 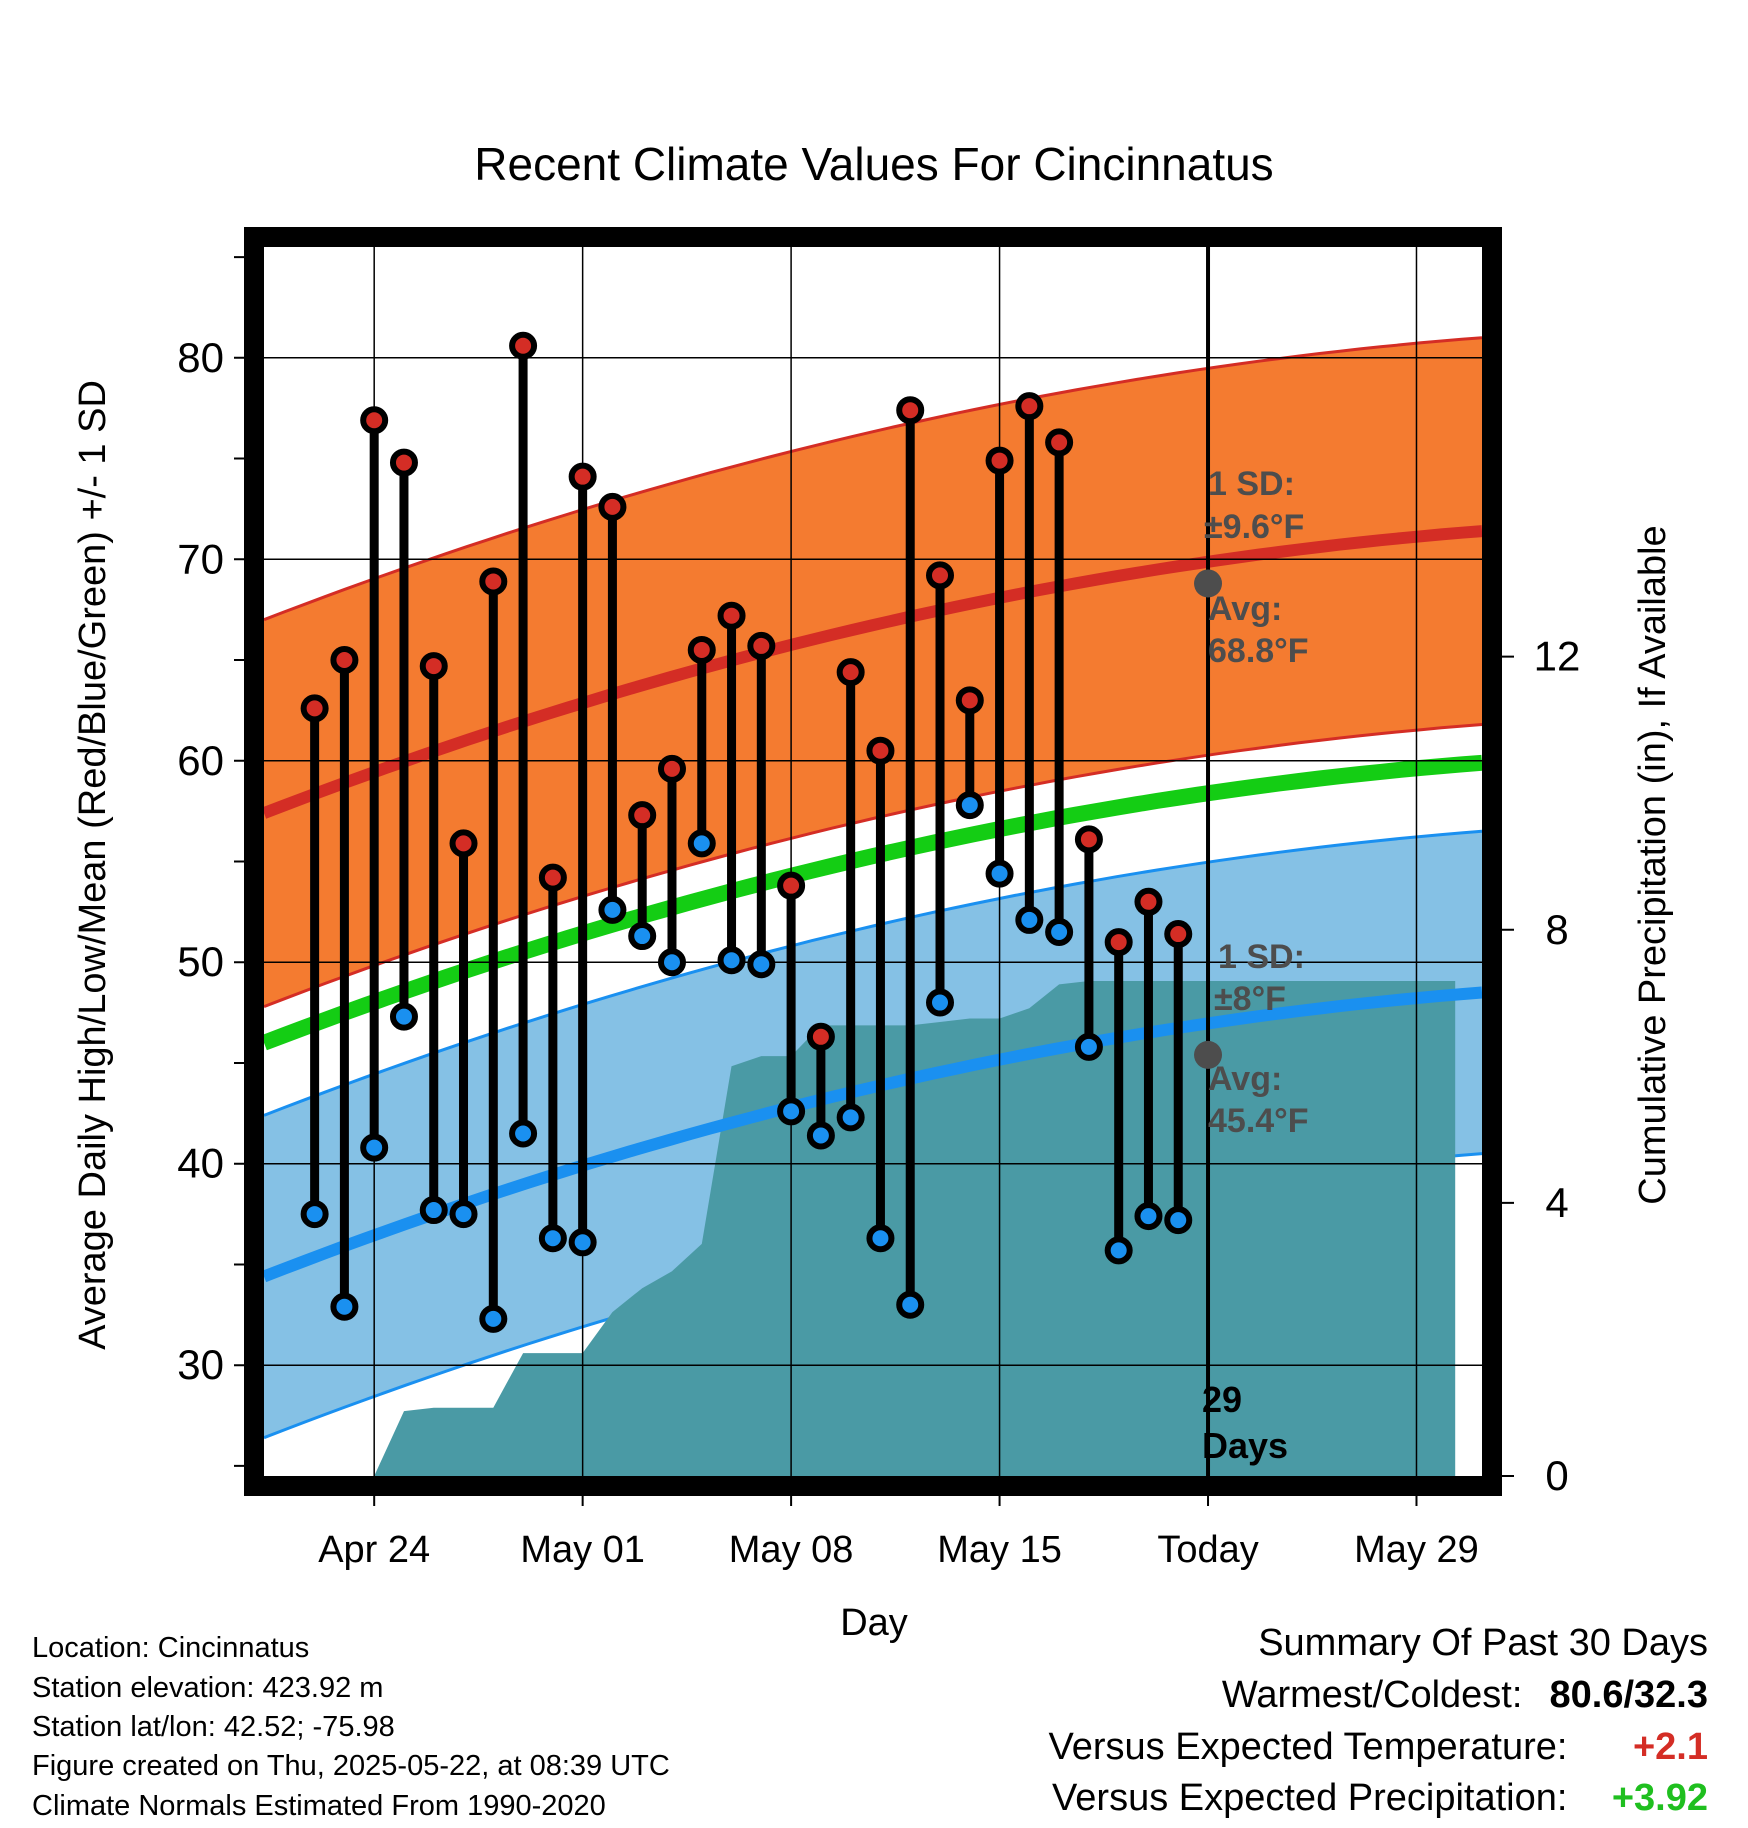 What do you see at coordinates (1258, 1121) in the screenshot?
I see `low-avg-value: 45.4°F` at bounding box center [1258, 1121].